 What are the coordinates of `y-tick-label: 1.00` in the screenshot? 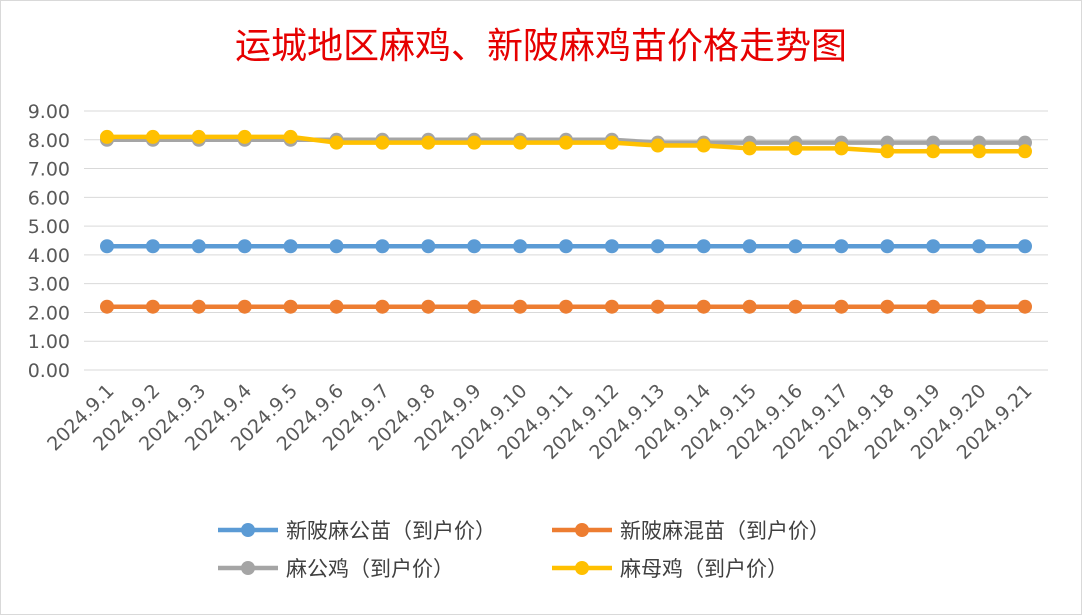 It's located at (49, 342).